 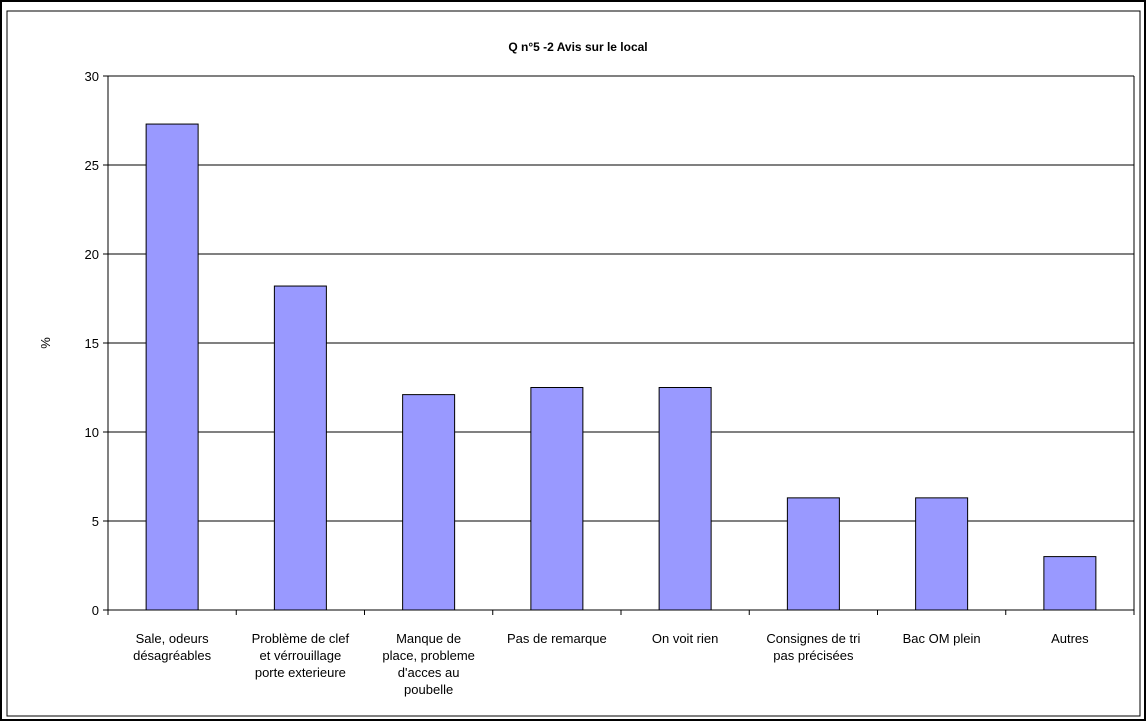 I want to click on x-category-label-line: d'acces au, so click(x=429, y=672).